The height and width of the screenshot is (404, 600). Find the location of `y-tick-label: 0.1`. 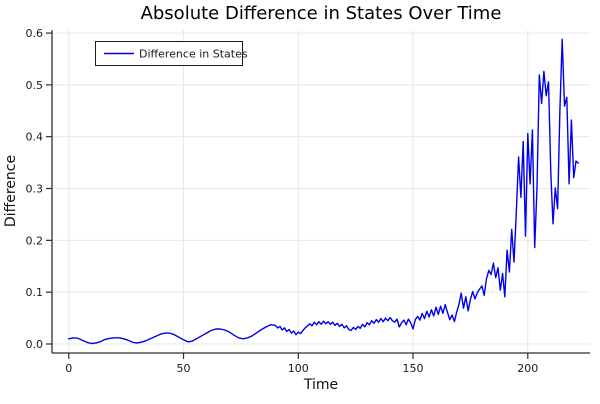

y-tick-label: 0.1 is located at coordinates (35, 292).